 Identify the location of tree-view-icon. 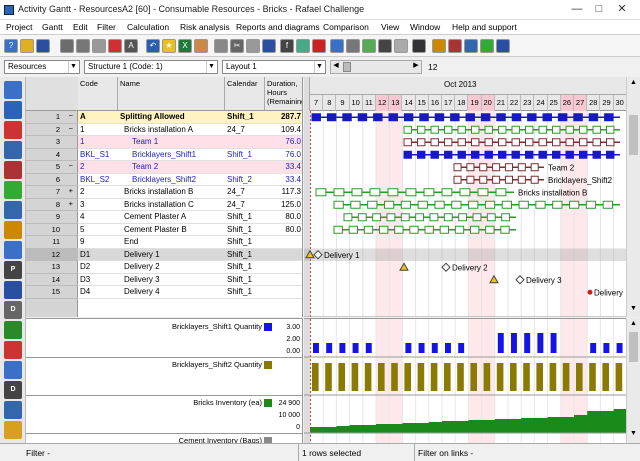
(13, 330).